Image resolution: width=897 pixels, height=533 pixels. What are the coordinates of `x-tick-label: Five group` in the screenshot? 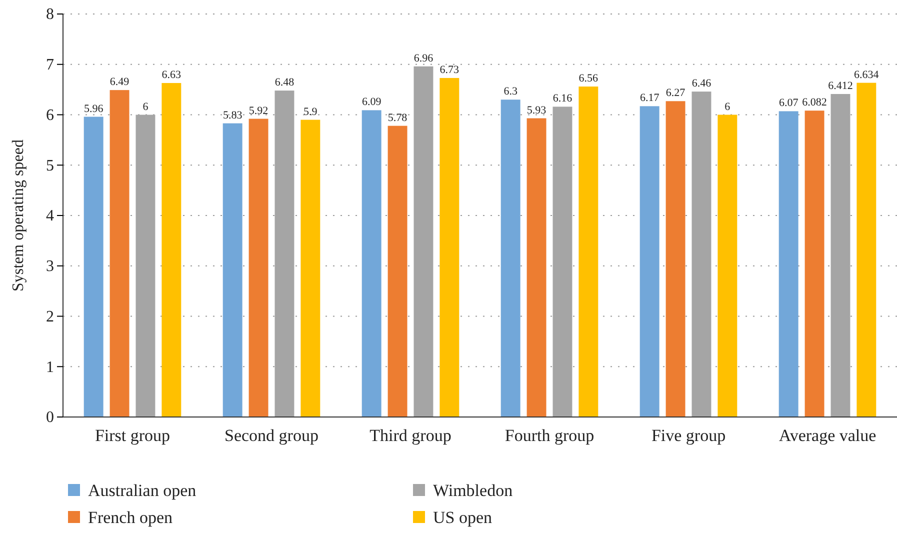 It's located at (688, 436).